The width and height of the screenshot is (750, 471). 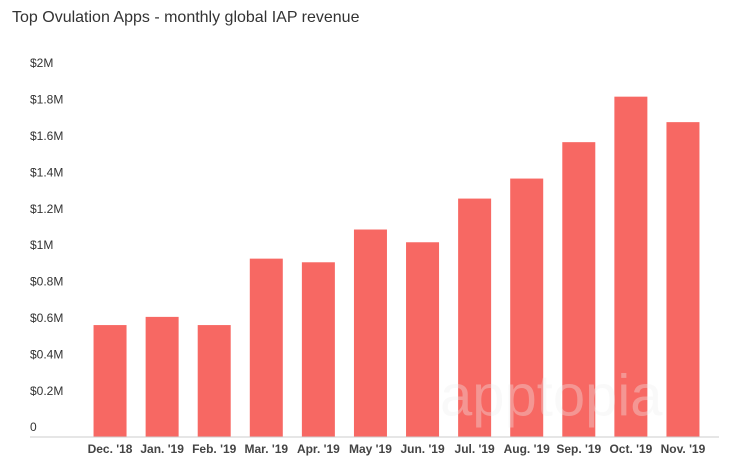 I want to click on y-tick-label: $0.2M, so click(x=46, y=391).